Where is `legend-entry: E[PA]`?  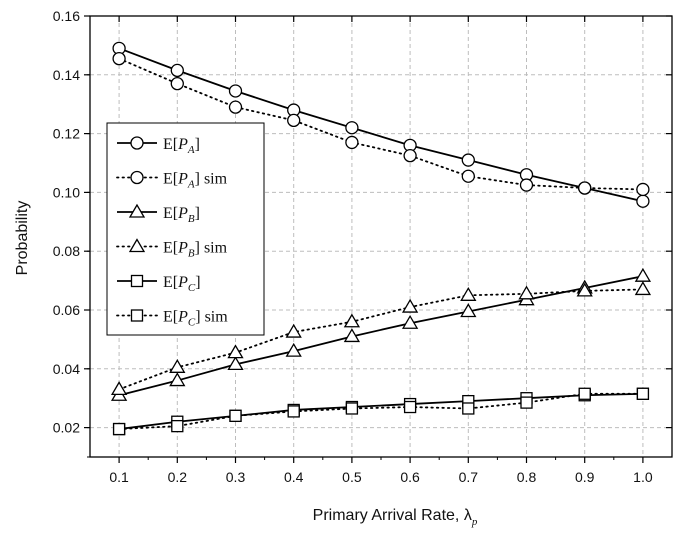
legend-entry: E[PA] is located at coordinates (158, 146).